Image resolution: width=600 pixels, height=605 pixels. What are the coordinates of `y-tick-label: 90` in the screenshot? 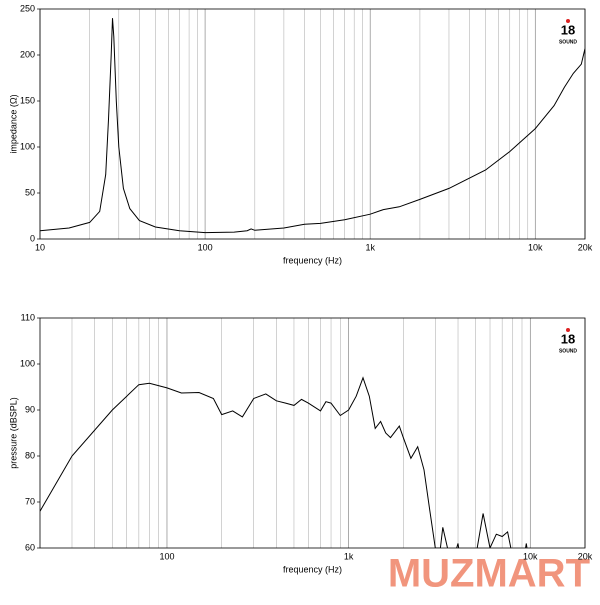 It's located at (30, 409).